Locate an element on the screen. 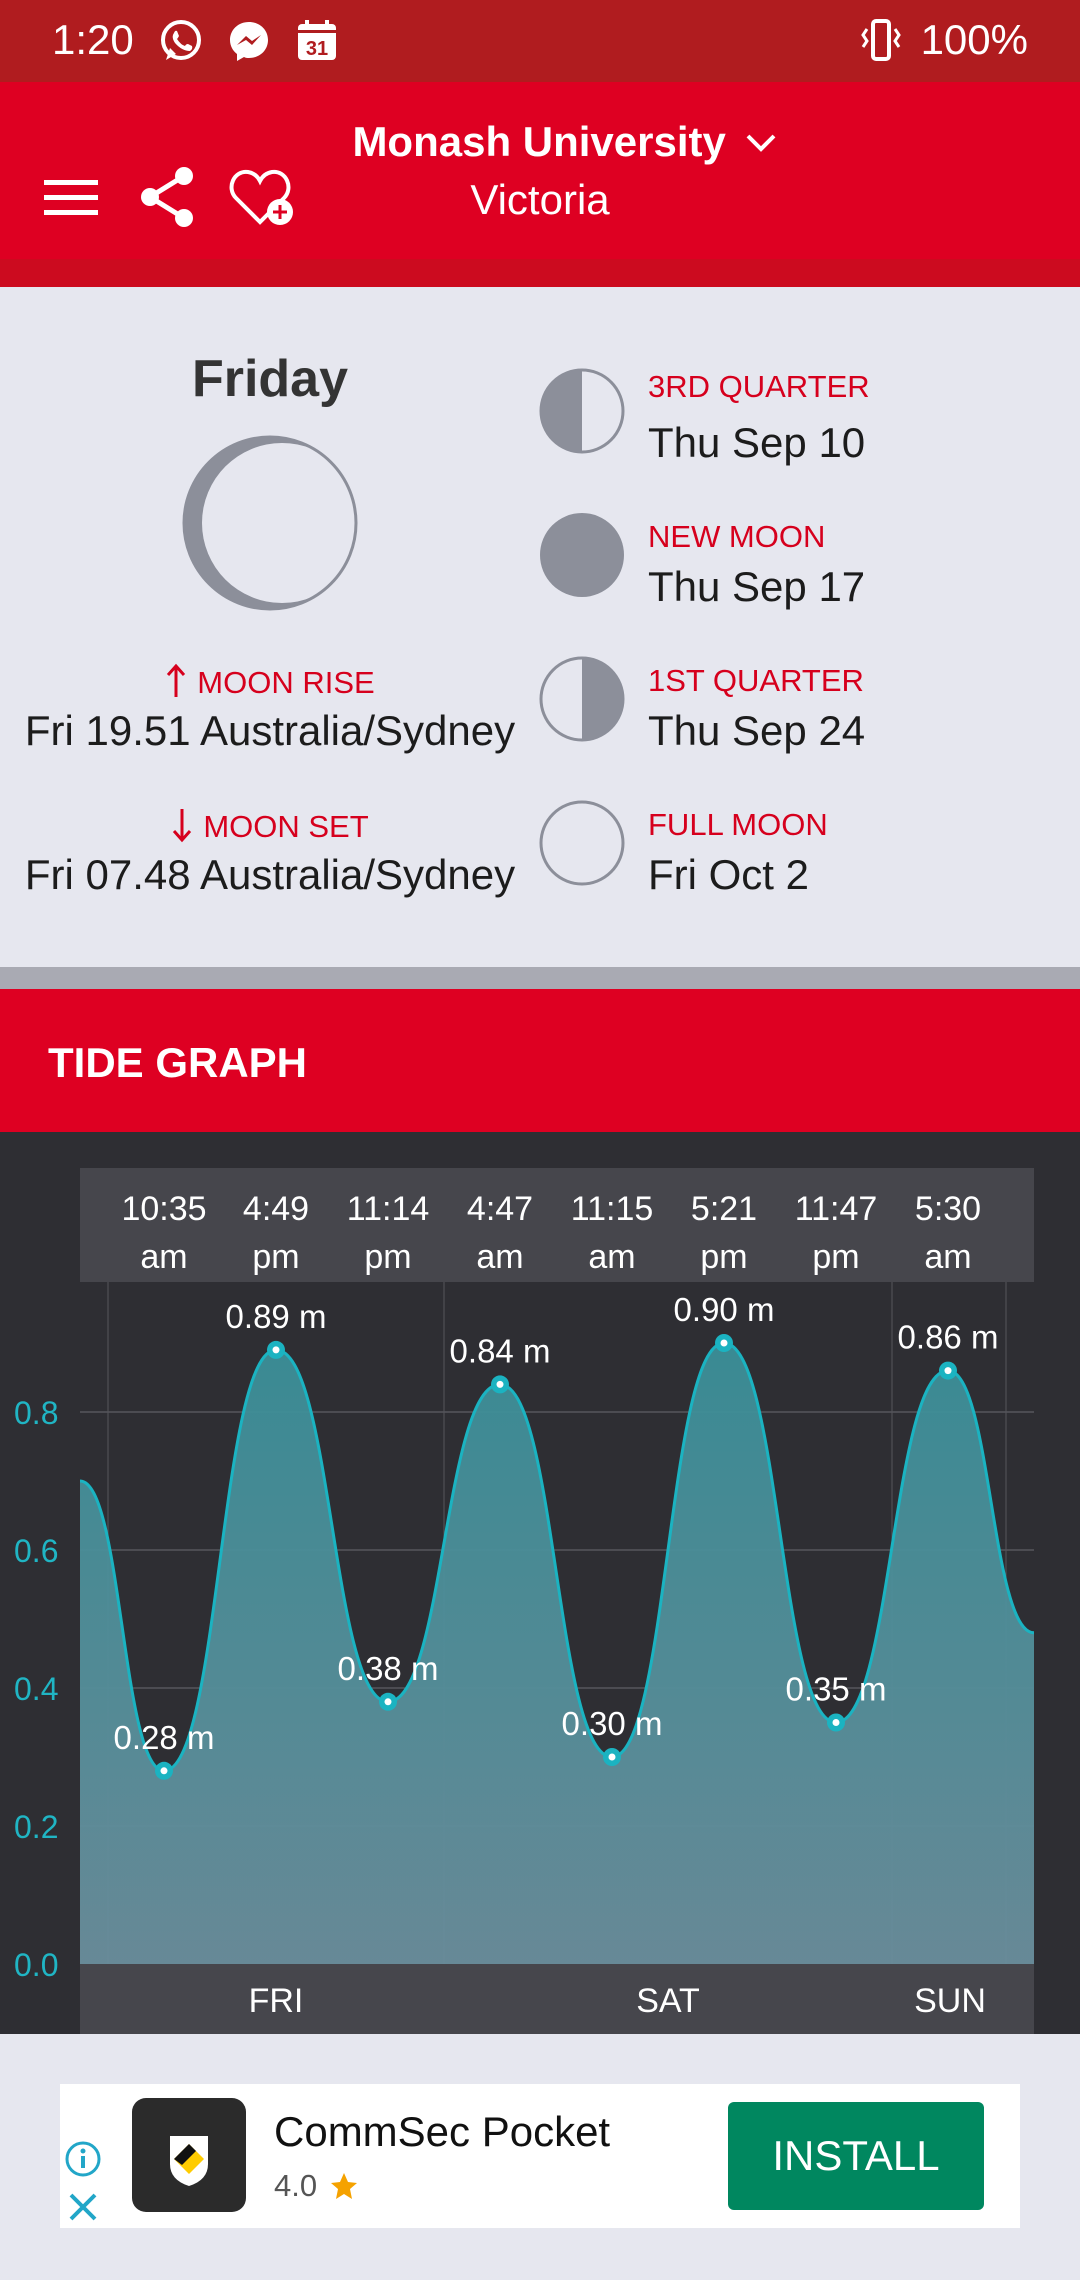 This screenshot has width=1080, height=2280. new-moon-icon is located at coordinates (582, 555).